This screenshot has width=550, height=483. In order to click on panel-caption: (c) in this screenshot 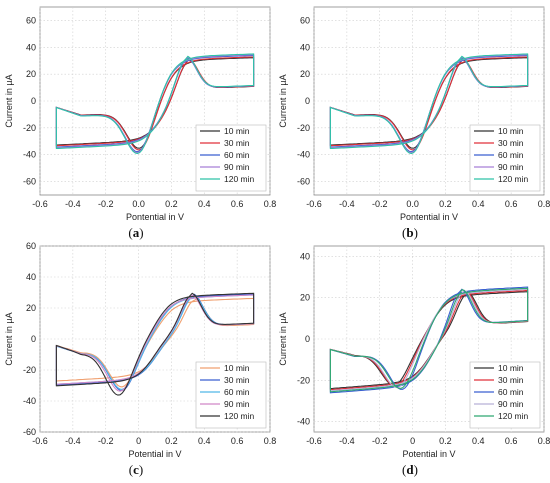, I will do `click(136, 469)`.